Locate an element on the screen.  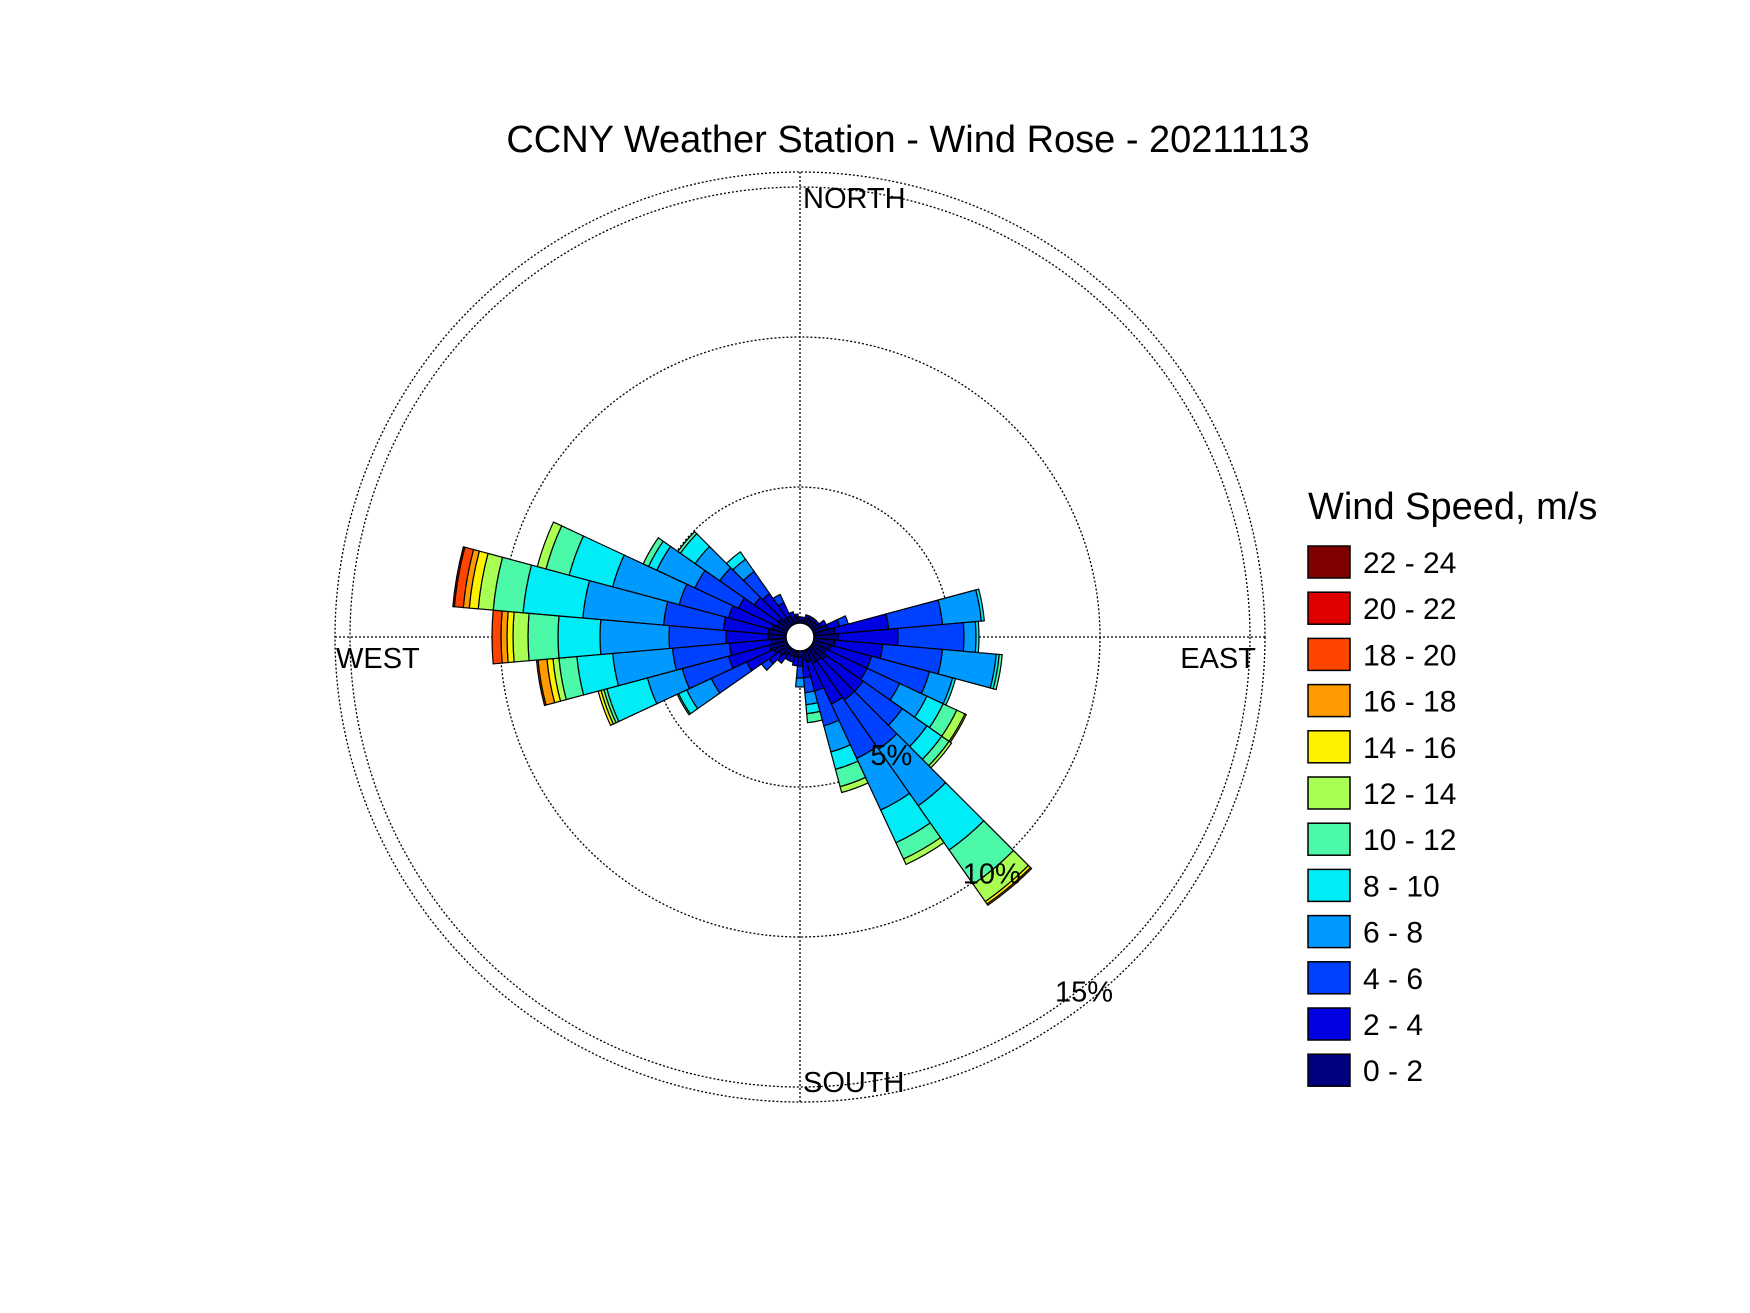
legend-label-8: 6 - 8 is located at coordinates (1393, 933).